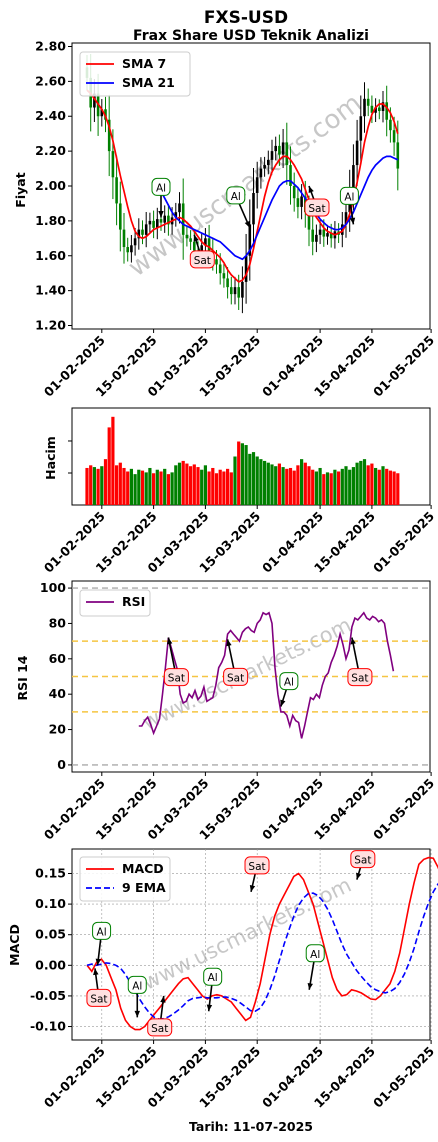 This screenshot has width=438, height=1142. I want to click on macd-ytick-label: 0.10, so click(50, 903).